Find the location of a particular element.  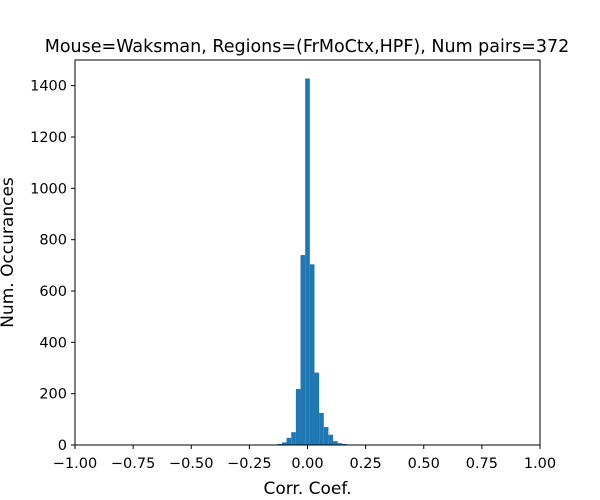

y-tick-label: 1000 is located at coordinates (48, 189).